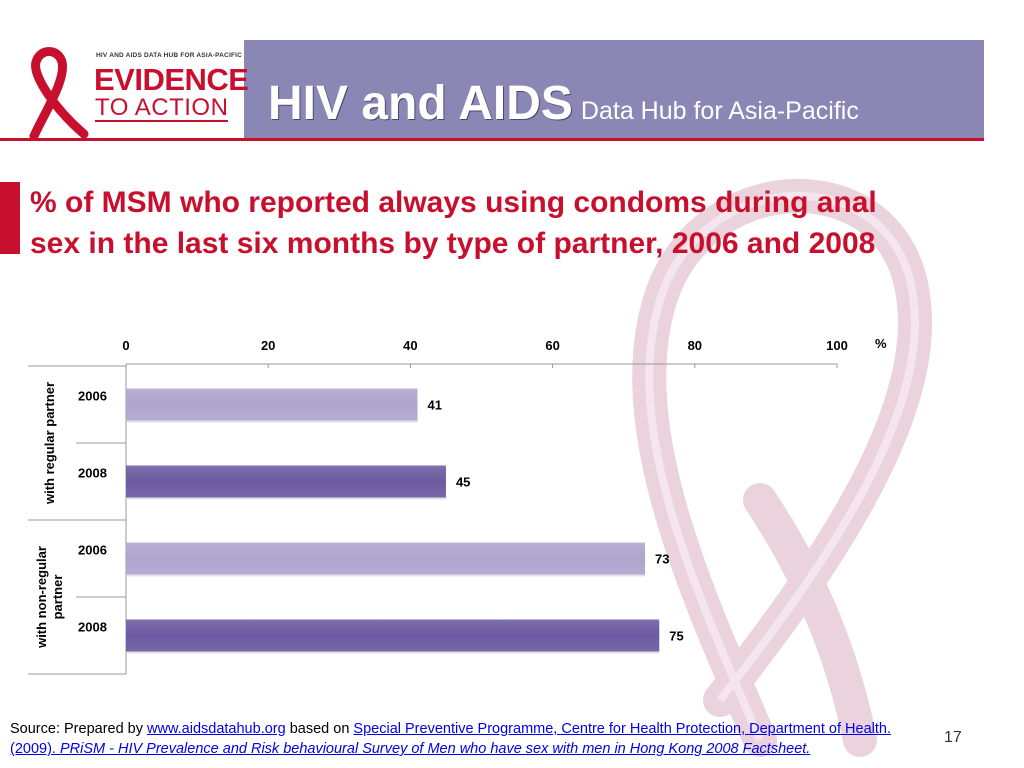 The image size is (1024, 768). I want to click on logo-evidence: EVIDENCE, so click(171, 79).